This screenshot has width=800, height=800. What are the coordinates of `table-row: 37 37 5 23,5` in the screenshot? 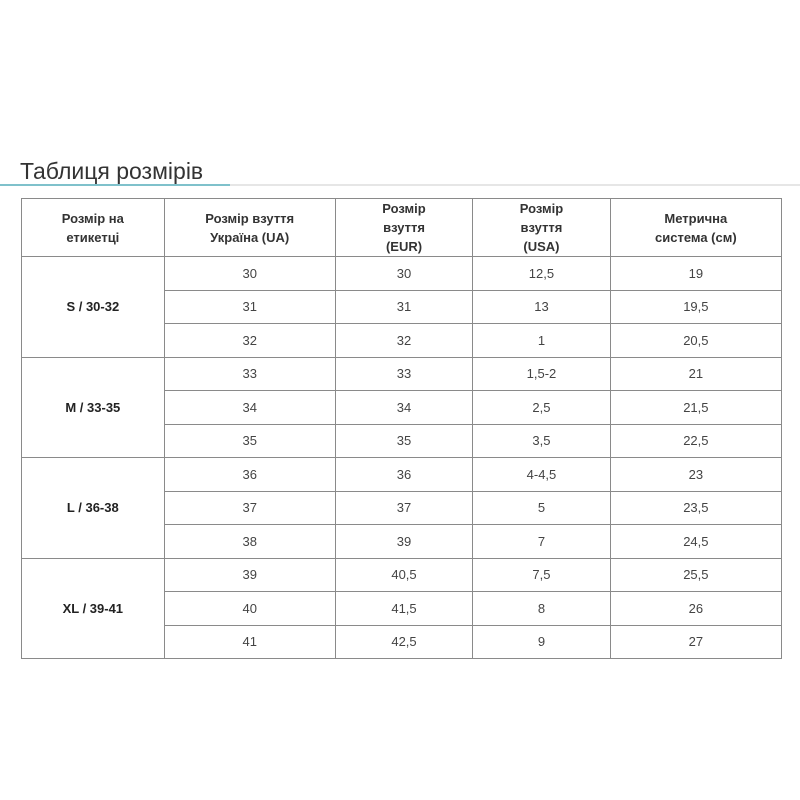 It's located at (402, 507).